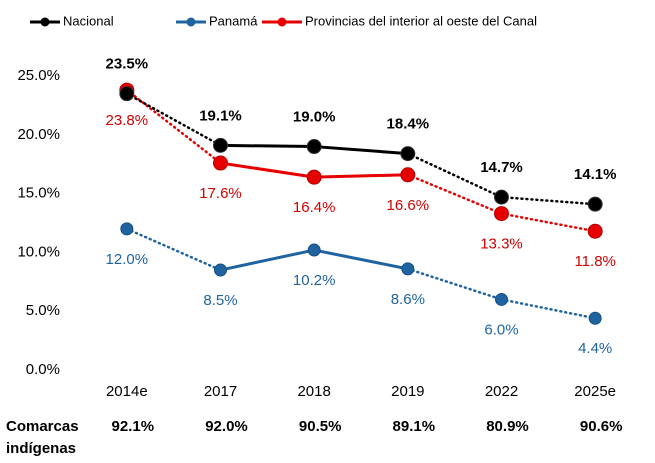  I want to click on data-label: 23.5%, so click(127, 64).